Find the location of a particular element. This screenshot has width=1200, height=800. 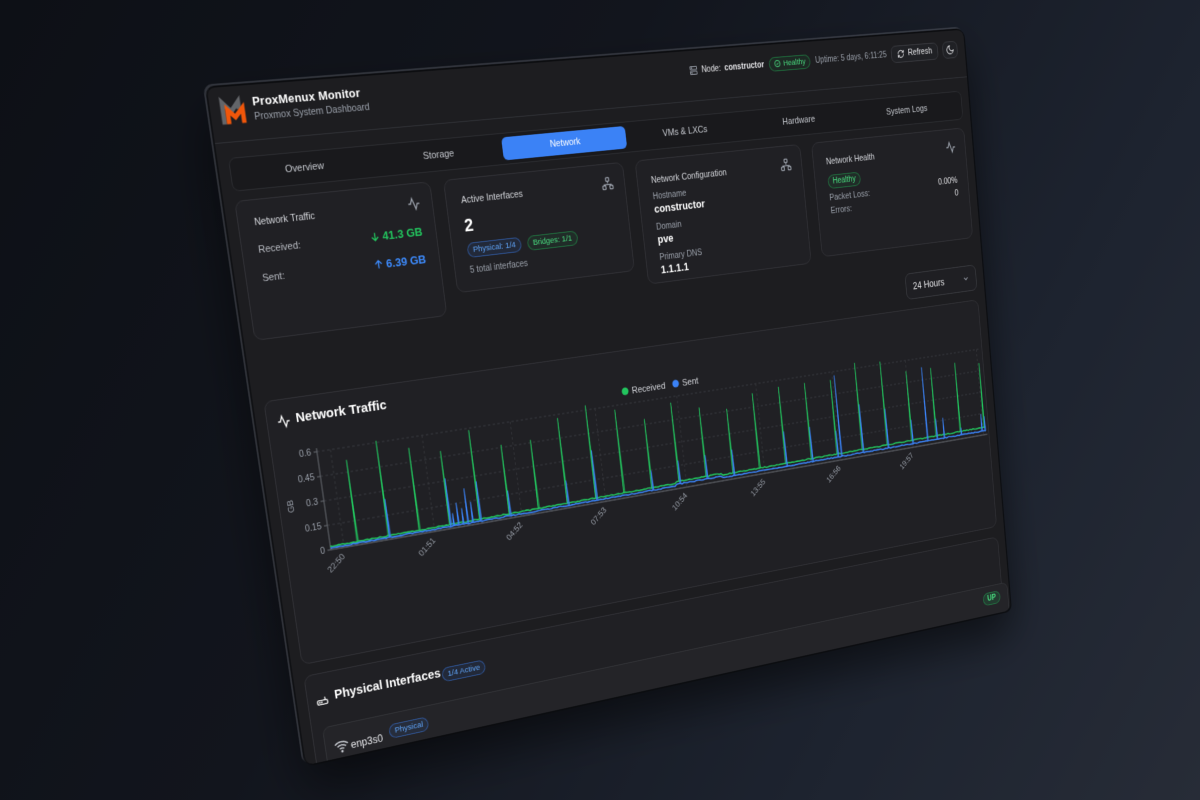

svg-text: 0.6 is located at coordinates (305, 454).